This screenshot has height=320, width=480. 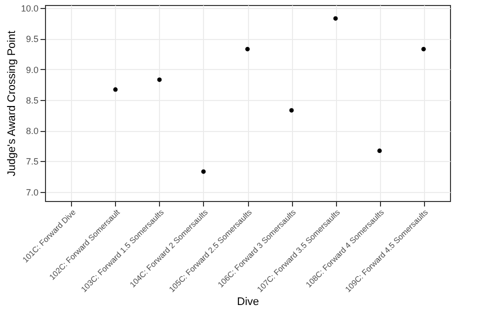 I want to click on x-axis-title: Dive, so click(x=248, y=302).